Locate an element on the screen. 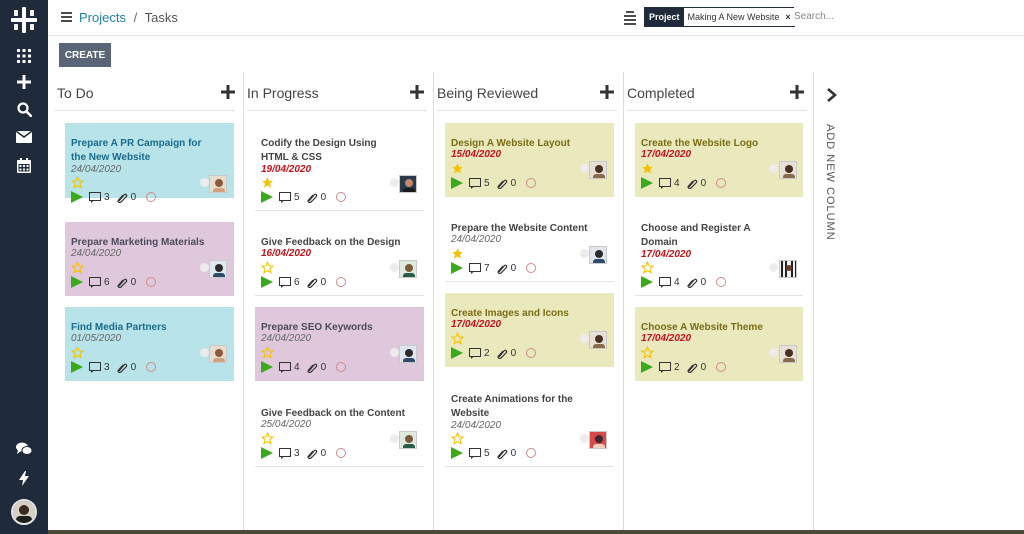  task-card: Prepare SEO Keywords 24/04/2020 4 0 is located at coordinates (339, 344).